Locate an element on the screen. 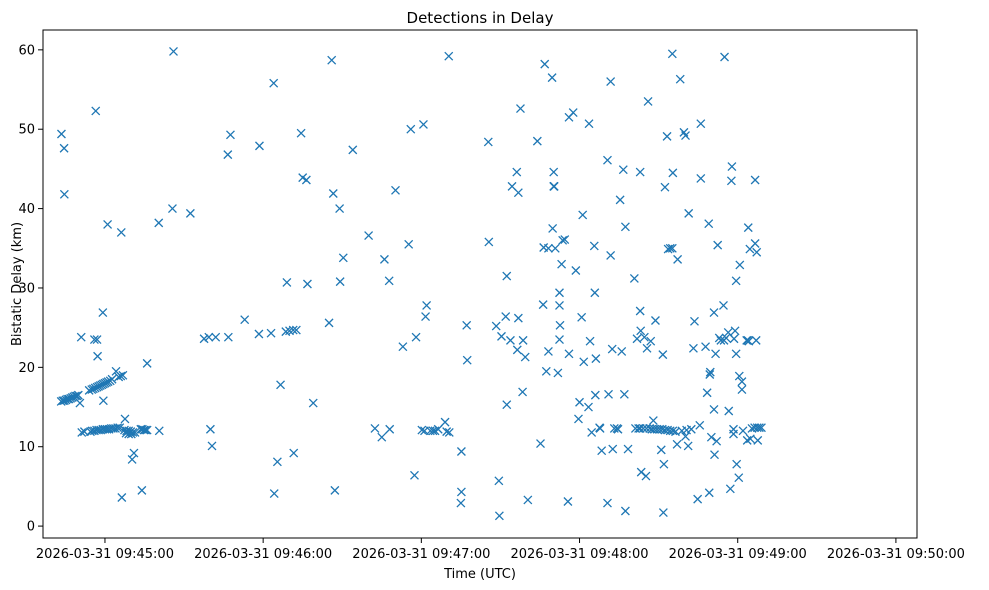 Image resolution: width=989 pixels, height=590 pixels. y-axis-label: Bistatic Delay (km) is located at coordinates (17, 284).